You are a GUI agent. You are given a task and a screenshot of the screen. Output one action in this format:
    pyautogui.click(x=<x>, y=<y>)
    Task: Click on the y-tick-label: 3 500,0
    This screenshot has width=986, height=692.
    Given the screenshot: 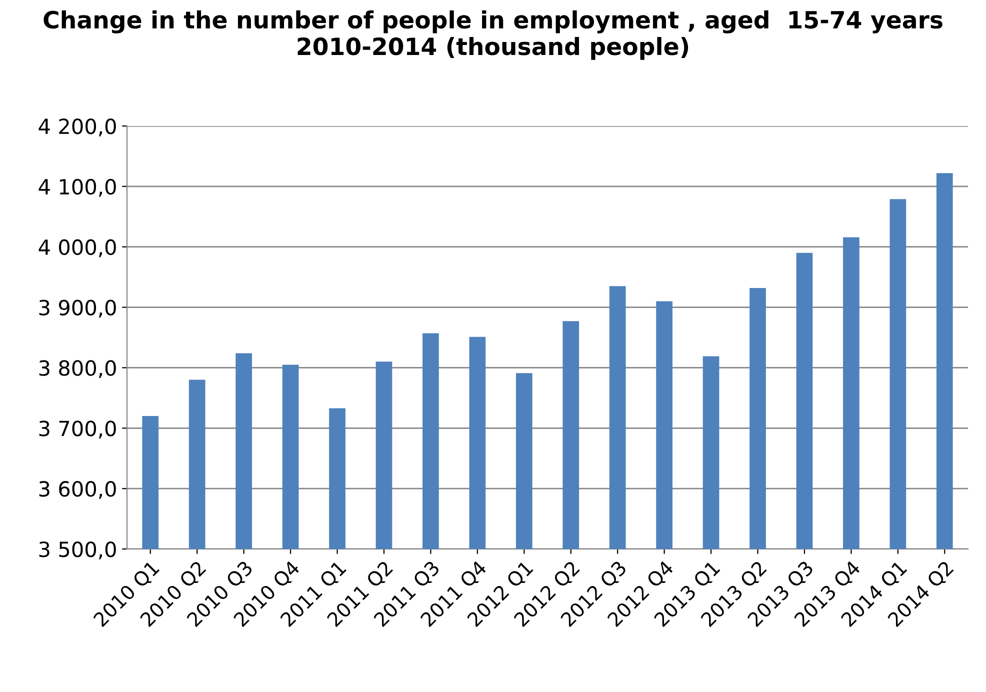 What is the action you would take?
    pyautogui.click(x=77, y=550)
    